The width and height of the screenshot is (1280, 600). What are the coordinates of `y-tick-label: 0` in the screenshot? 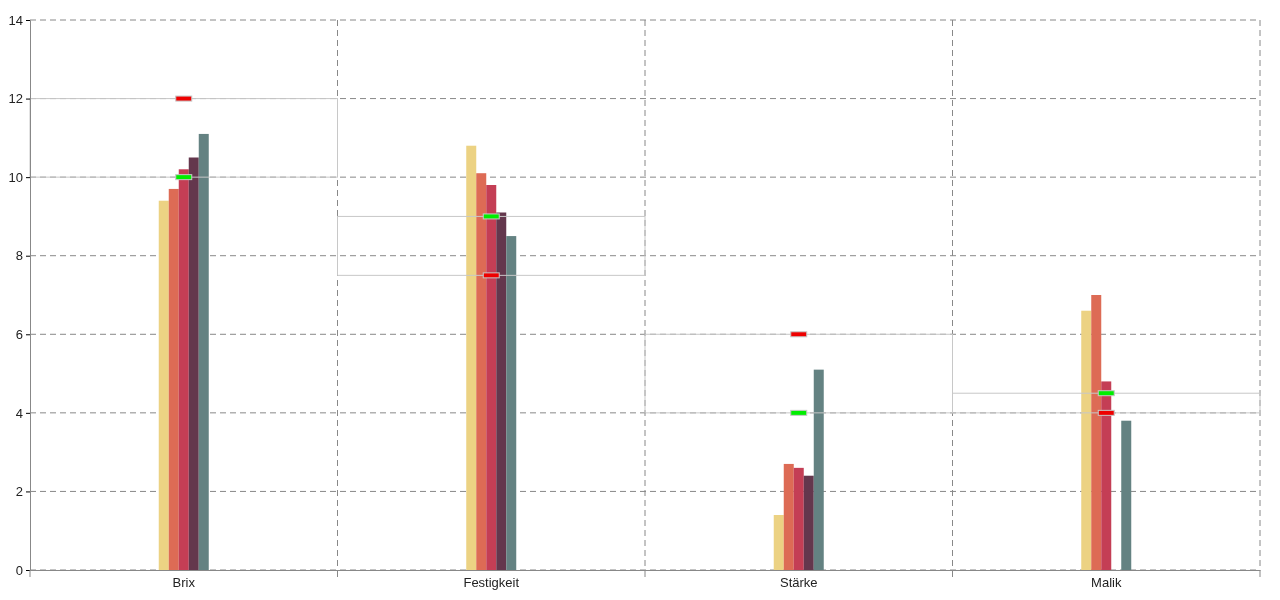 It's located at (19, 570).